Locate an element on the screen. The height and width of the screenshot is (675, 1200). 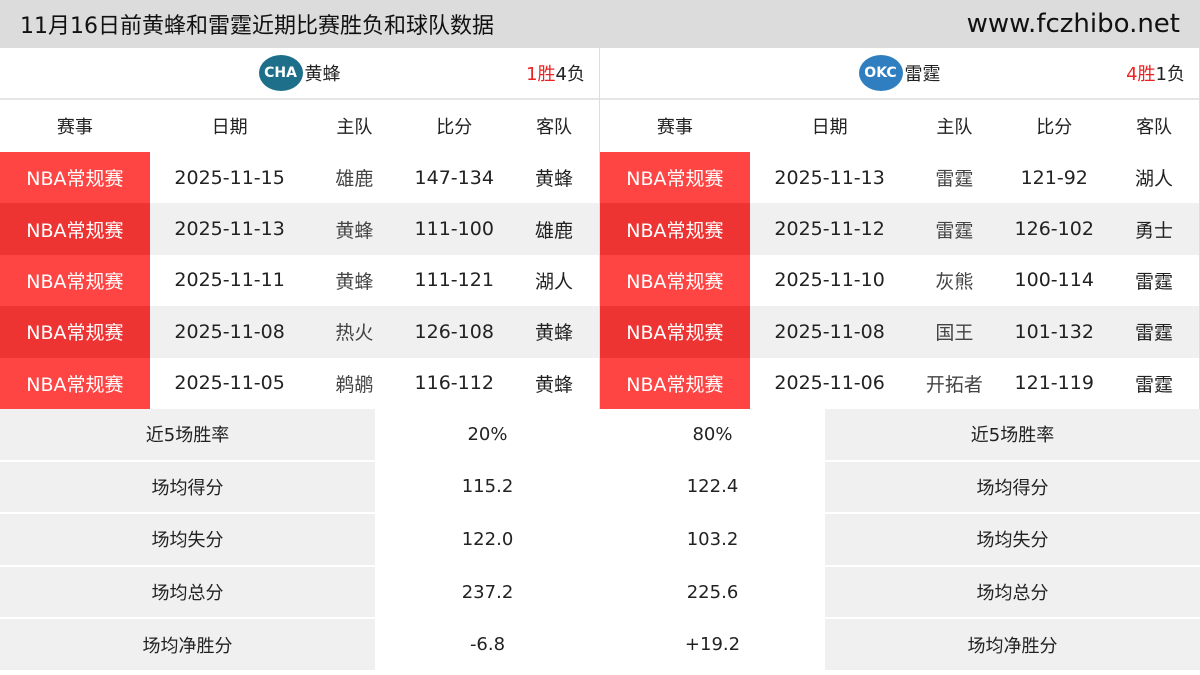
date-cell: 2025-11-11 is located at coordinates (229, 280).